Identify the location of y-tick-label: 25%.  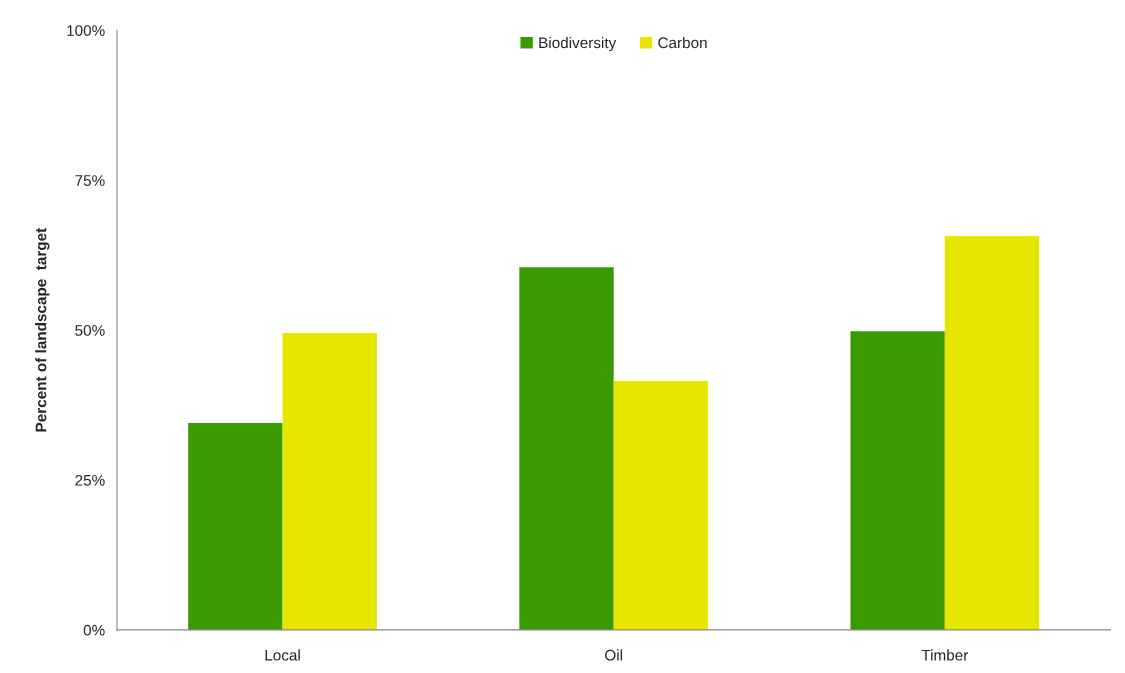
(90, 480).